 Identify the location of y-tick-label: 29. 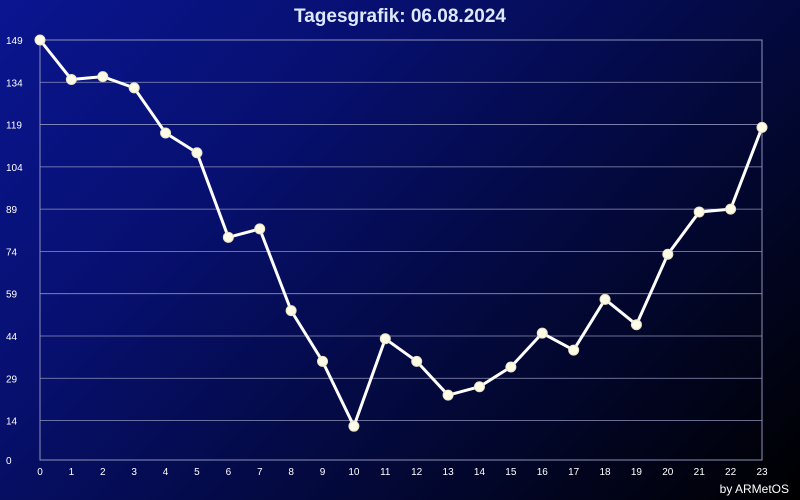
(12, 379).